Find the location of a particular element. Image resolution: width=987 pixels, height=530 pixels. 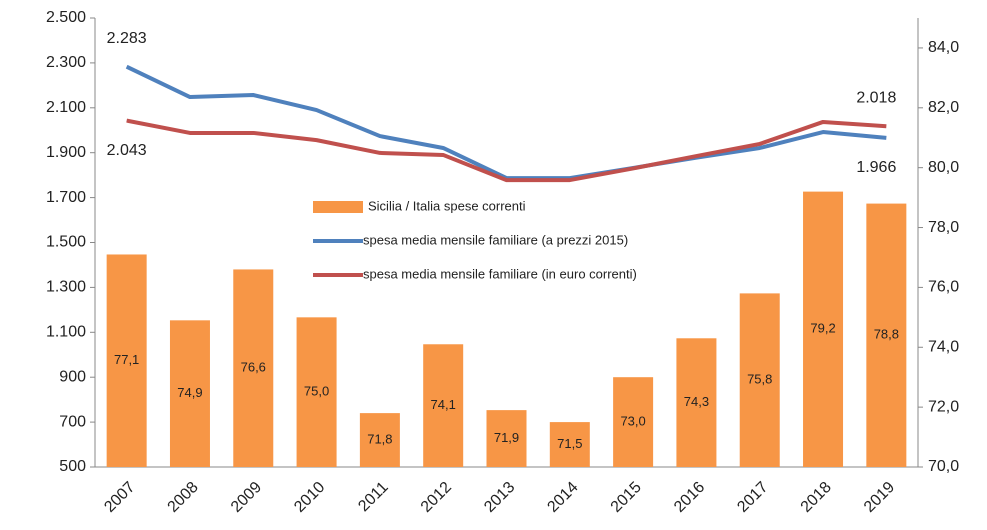

x-tick-label: 2016 is located at coordinates (689, 497).